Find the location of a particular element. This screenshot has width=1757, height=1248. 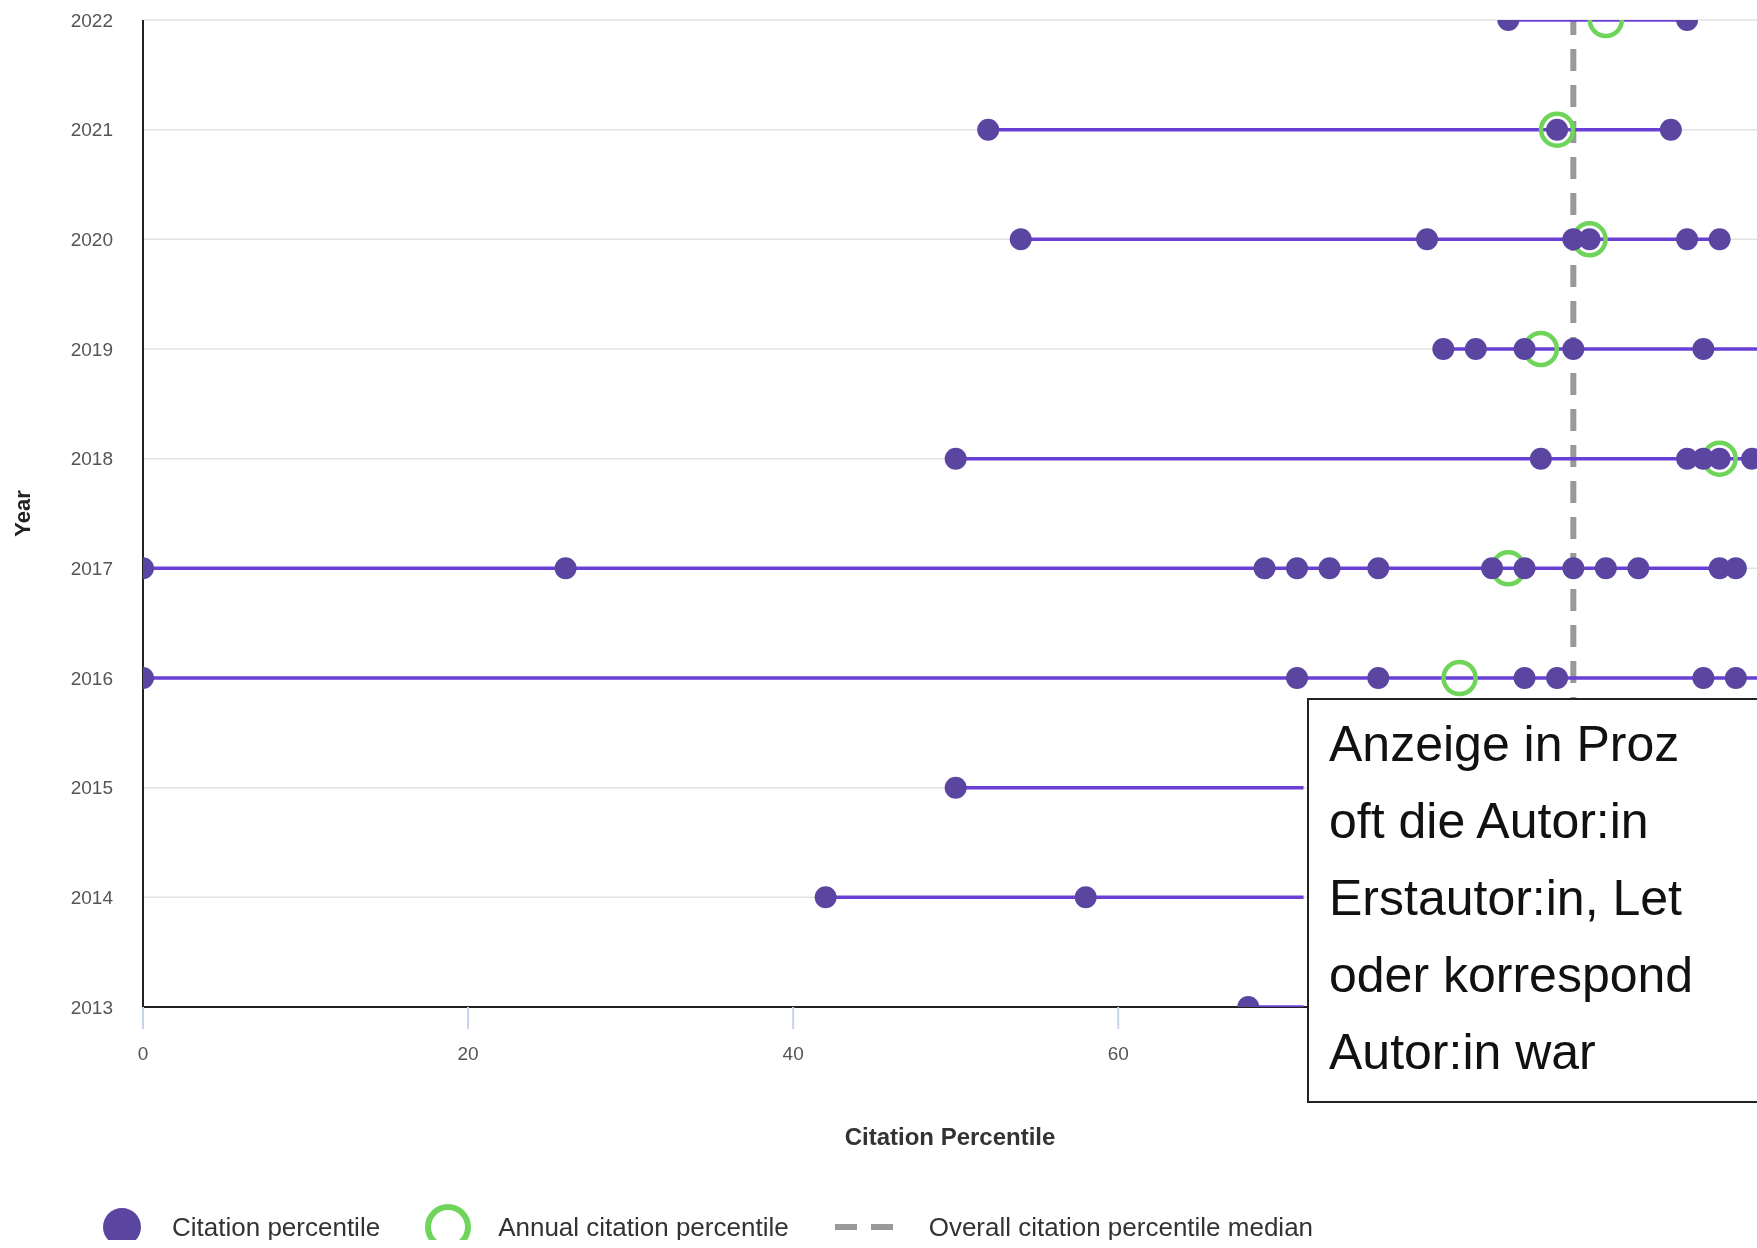

y-tick-label: 2017 is located at coordinates (91, 569).